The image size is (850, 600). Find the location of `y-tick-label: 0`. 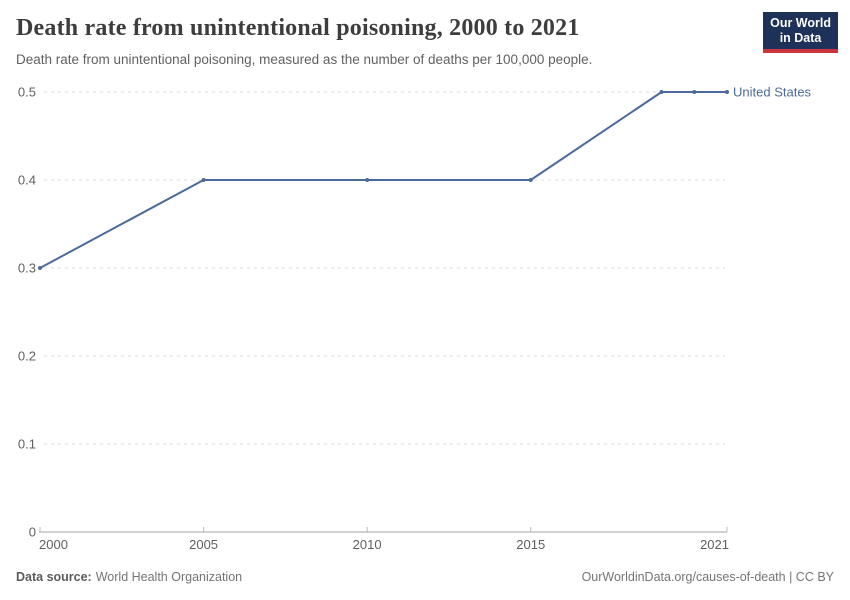

y-tick-label: 0 is located at coordinates (32, 532).